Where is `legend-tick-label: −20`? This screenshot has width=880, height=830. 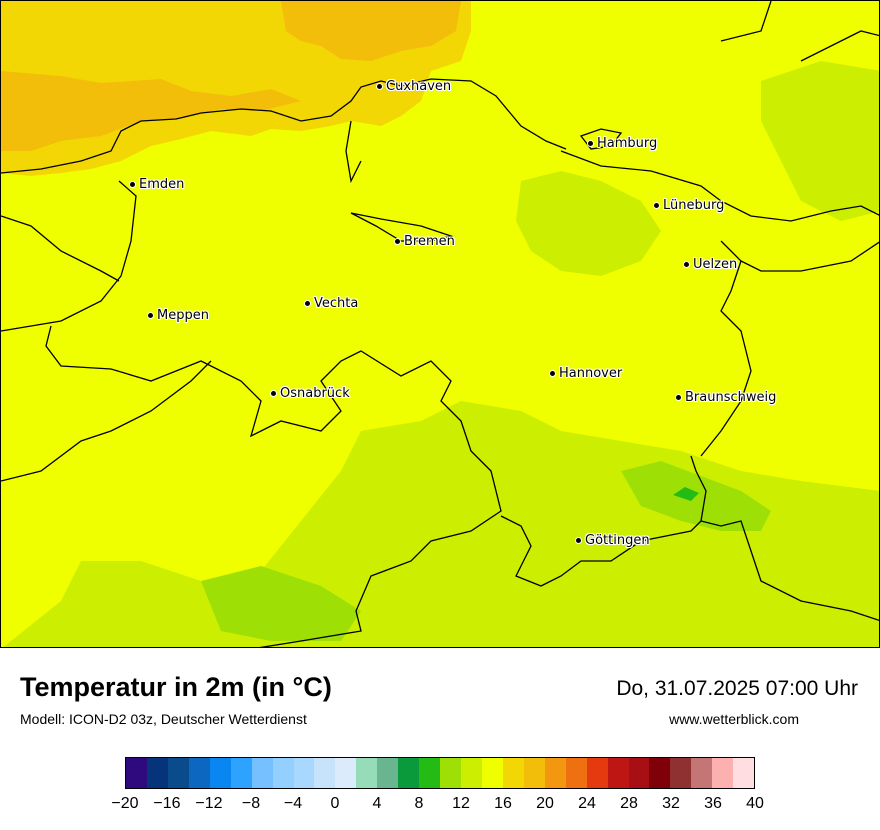
legend-tick-label: −20 is located at coordinates (125, 803).